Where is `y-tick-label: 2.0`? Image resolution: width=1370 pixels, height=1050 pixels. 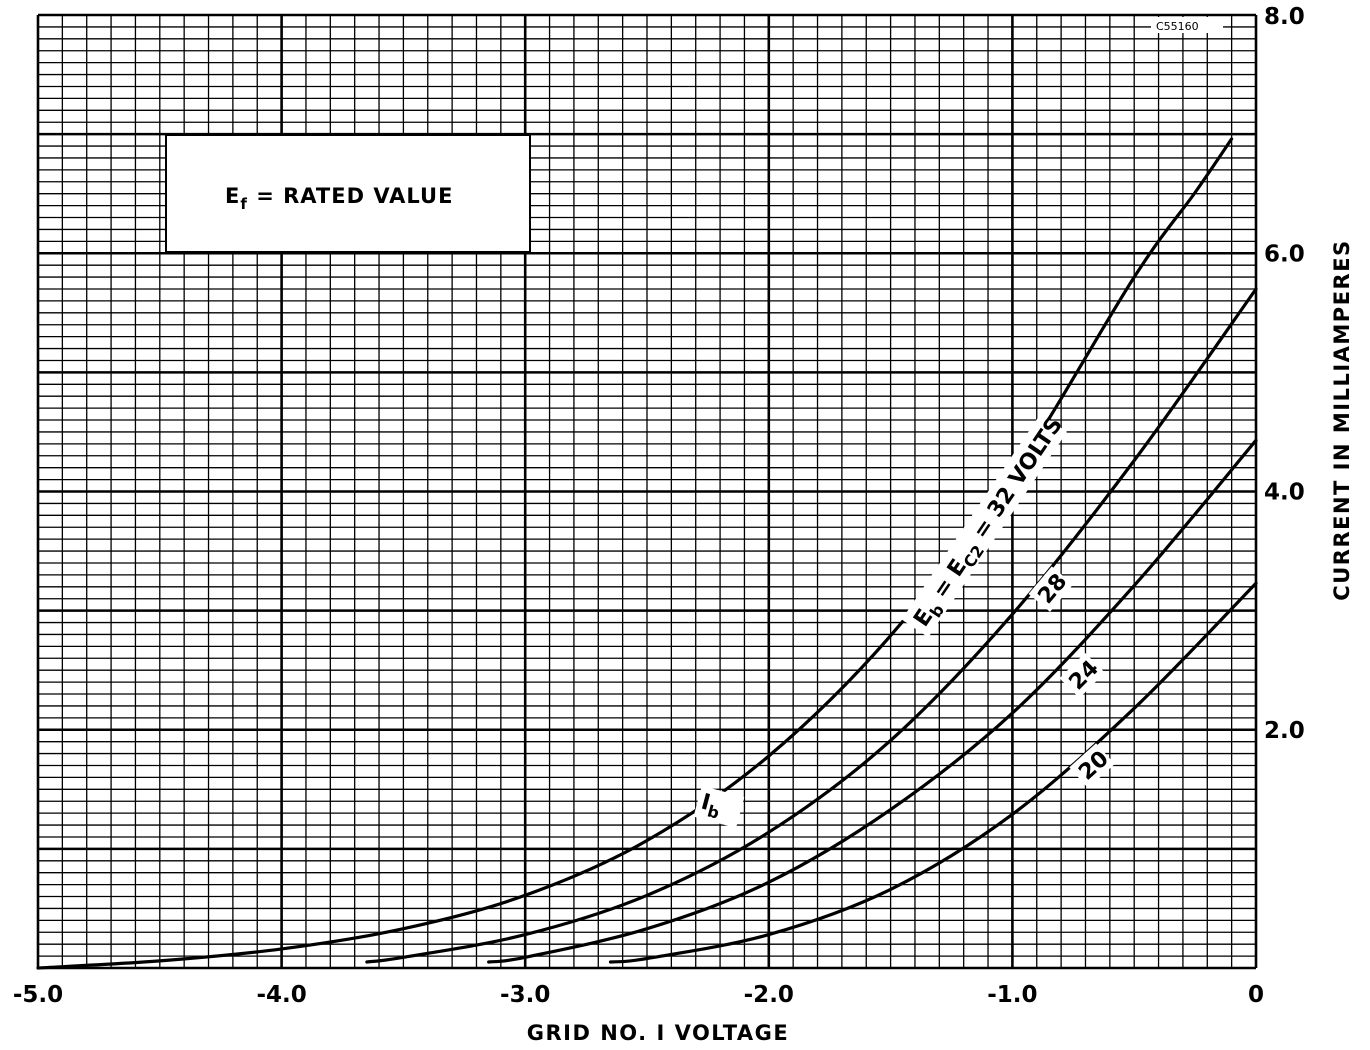
y-tick-label: 2.0 is located at coordinates (1284, 731).